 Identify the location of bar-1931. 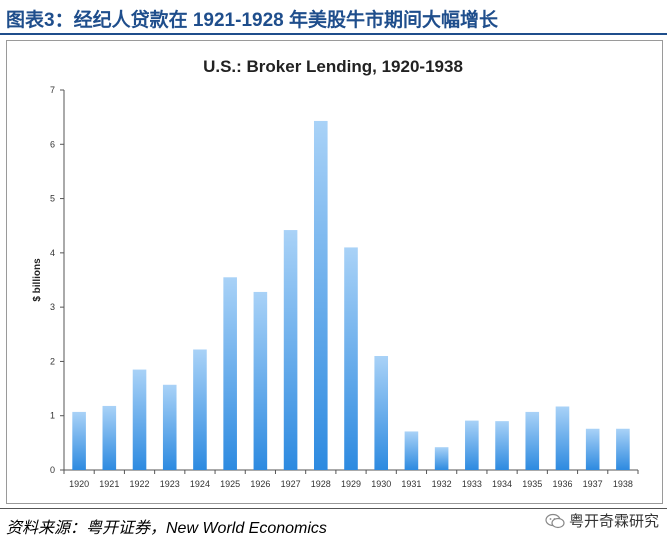
(411, 450).